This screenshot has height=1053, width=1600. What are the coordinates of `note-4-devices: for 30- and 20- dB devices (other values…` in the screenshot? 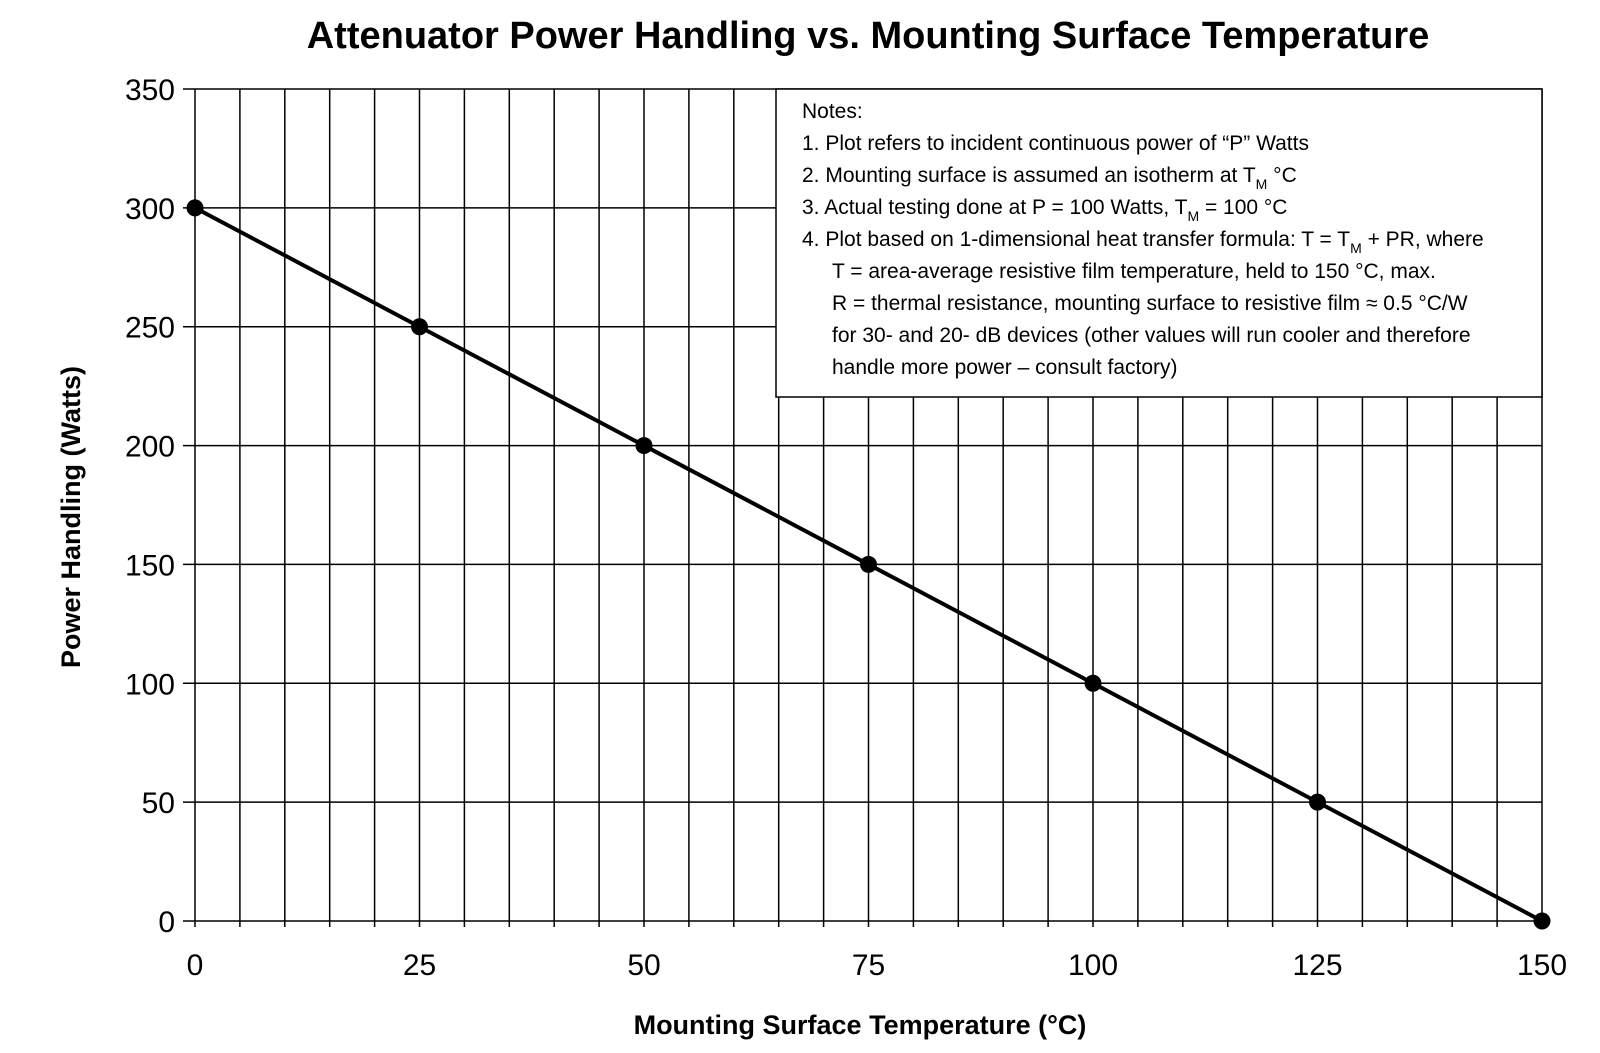 It's located at (1151, 335).